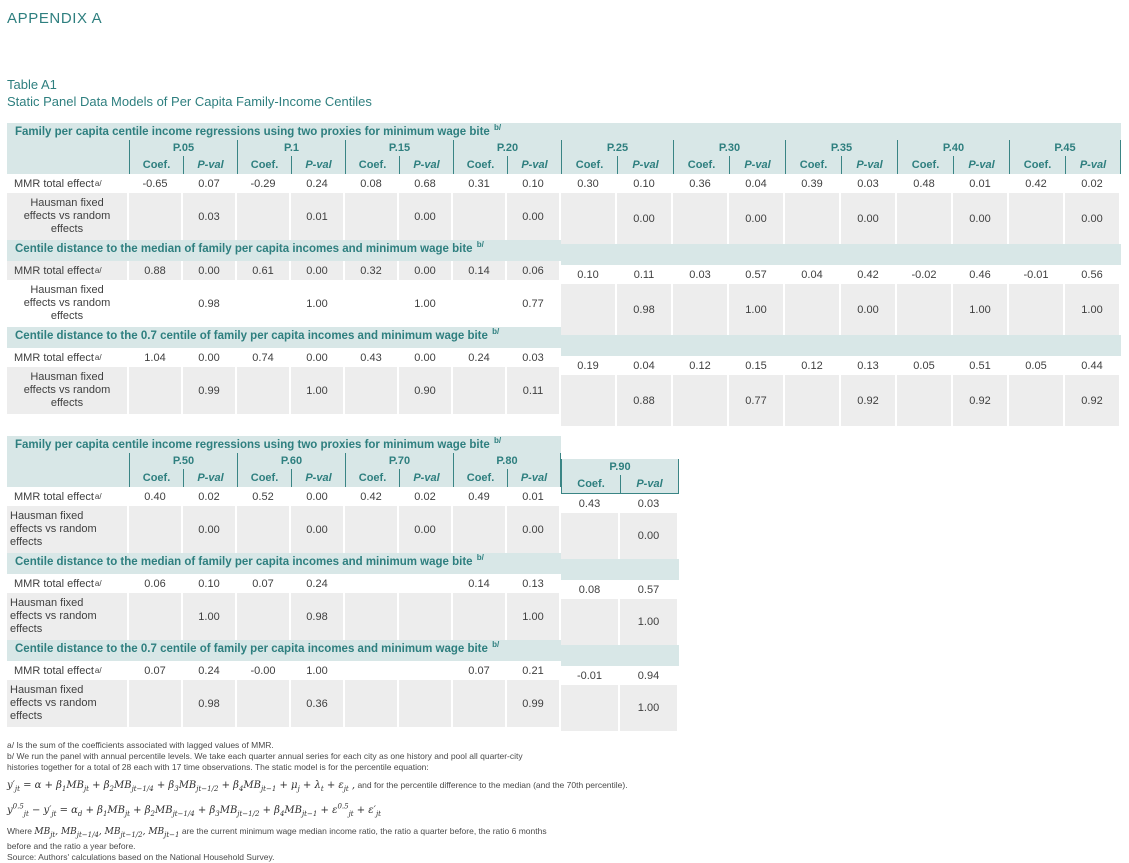  Describe the element at coordinates (1092, 365) in the screenshot. I see `pval-value-cell: 0.44` at that location.